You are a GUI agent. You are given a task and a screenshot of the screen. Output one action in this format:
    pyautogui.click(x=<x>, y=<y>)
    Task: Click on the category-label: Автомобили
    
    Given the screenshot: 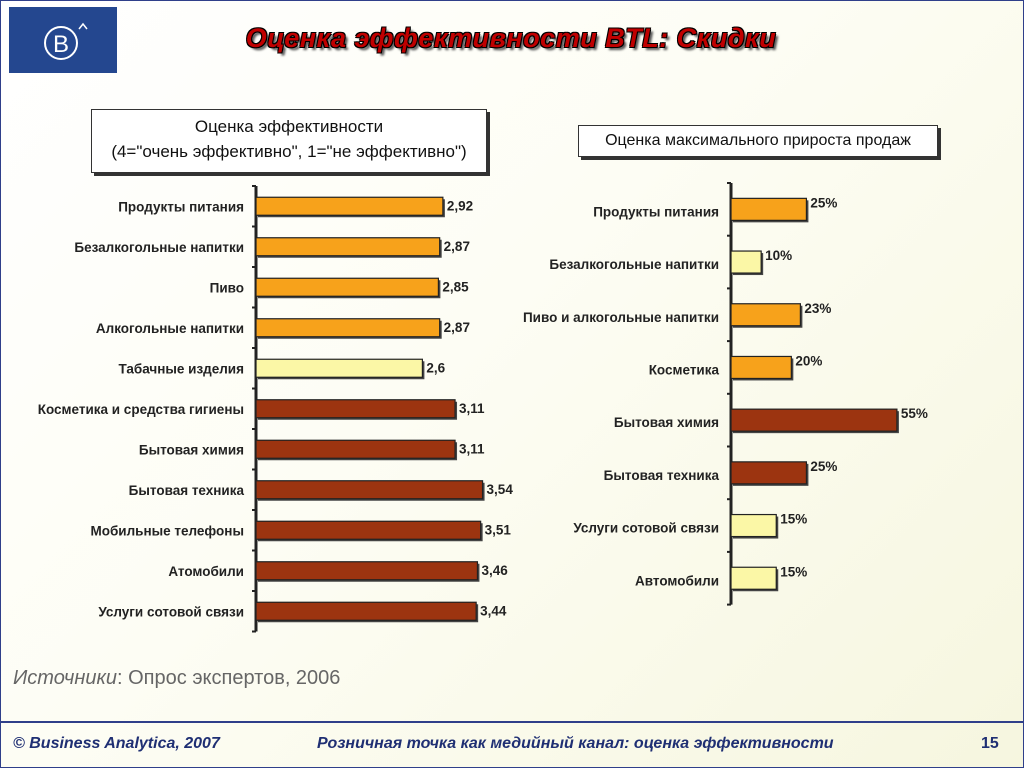 What is the action you would take?
    pyautogui.click(x=677, y=580)
    